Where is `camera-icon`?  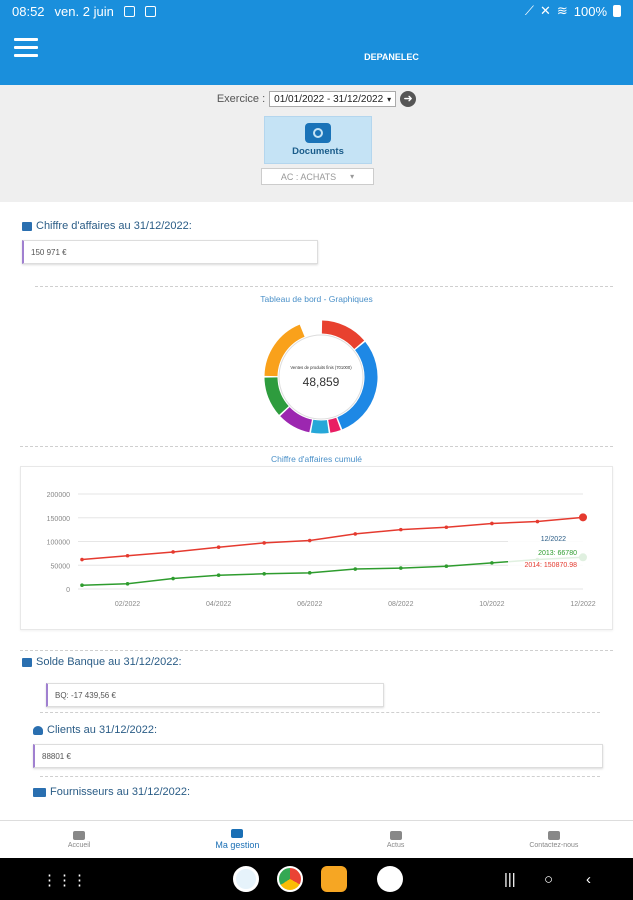 camera-icon is located at coordinates (318, 133).